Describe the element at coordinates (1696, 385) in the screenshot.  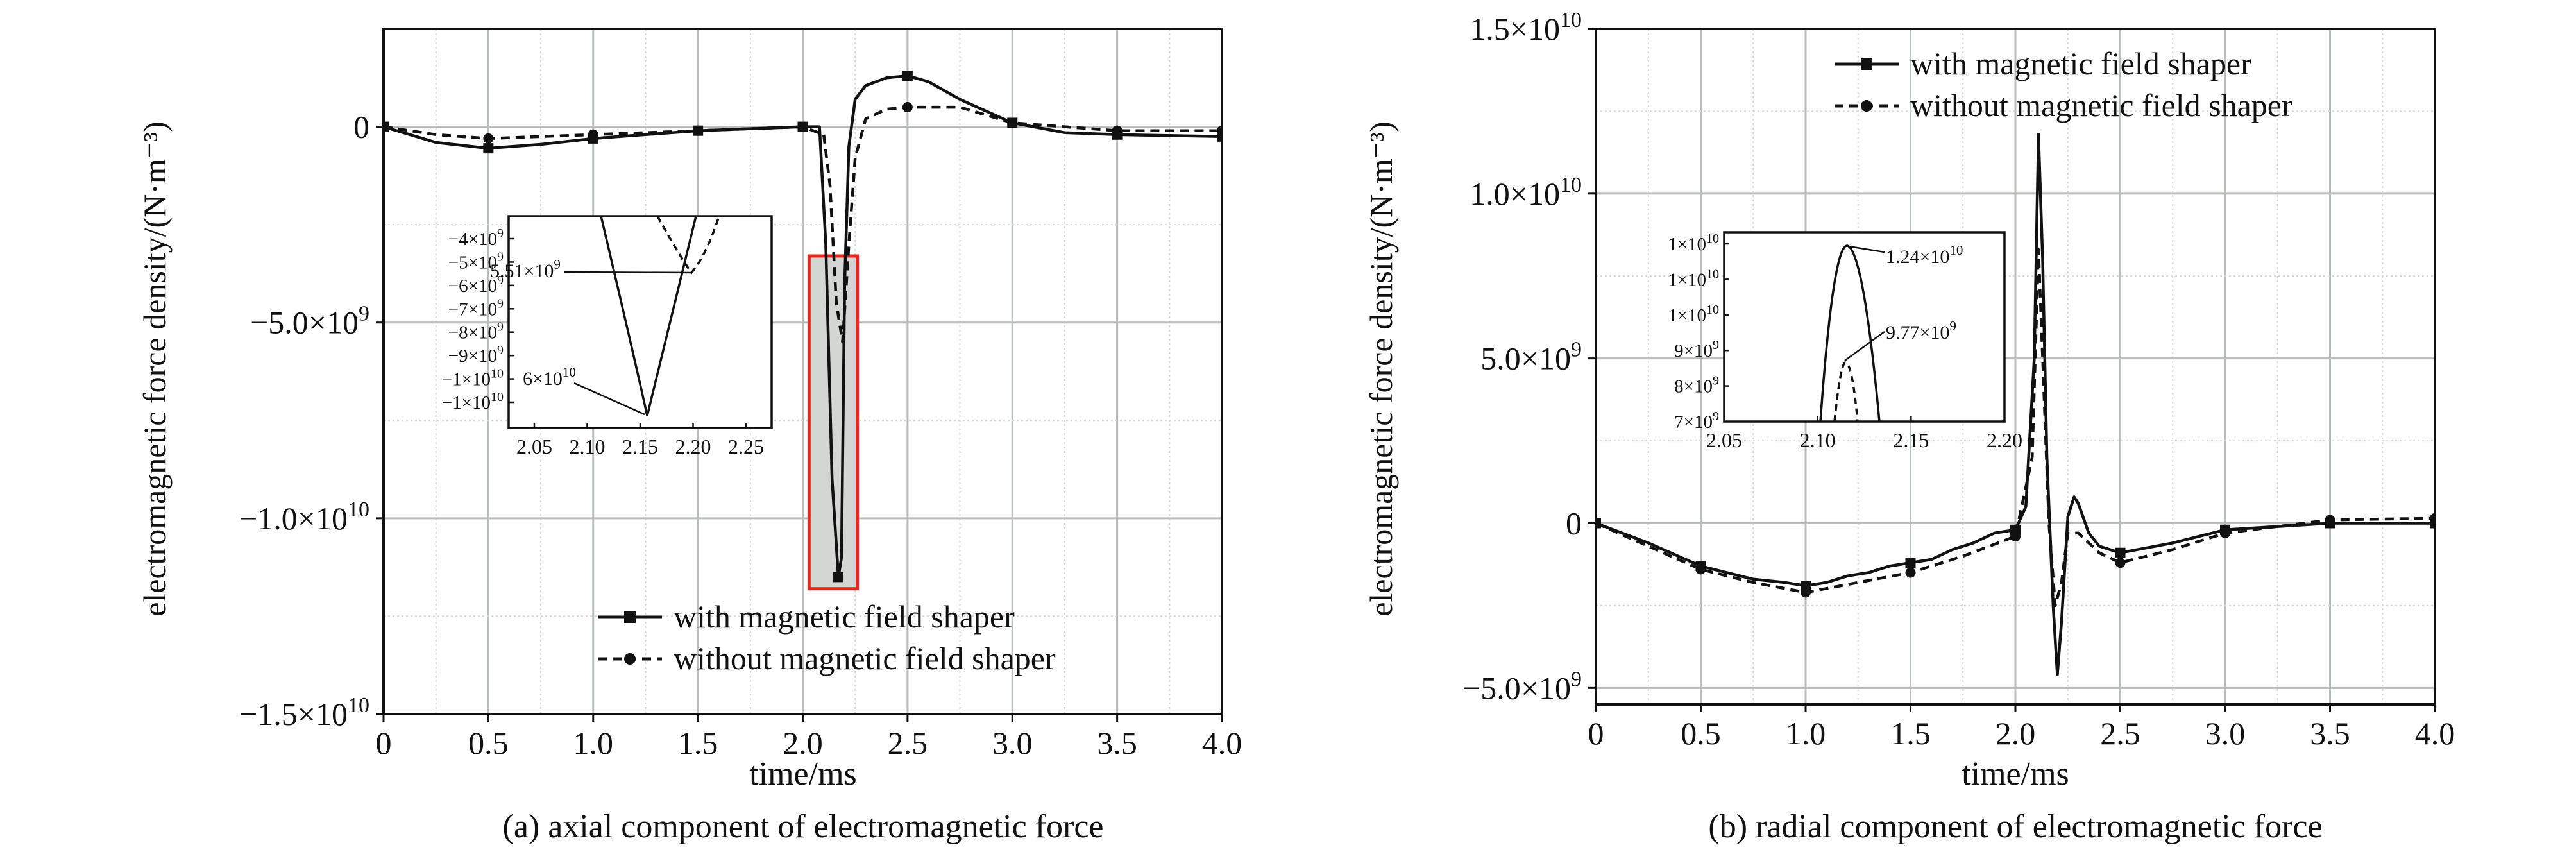
I see `inset-y-tick-label: 8×10⁹` at that location.